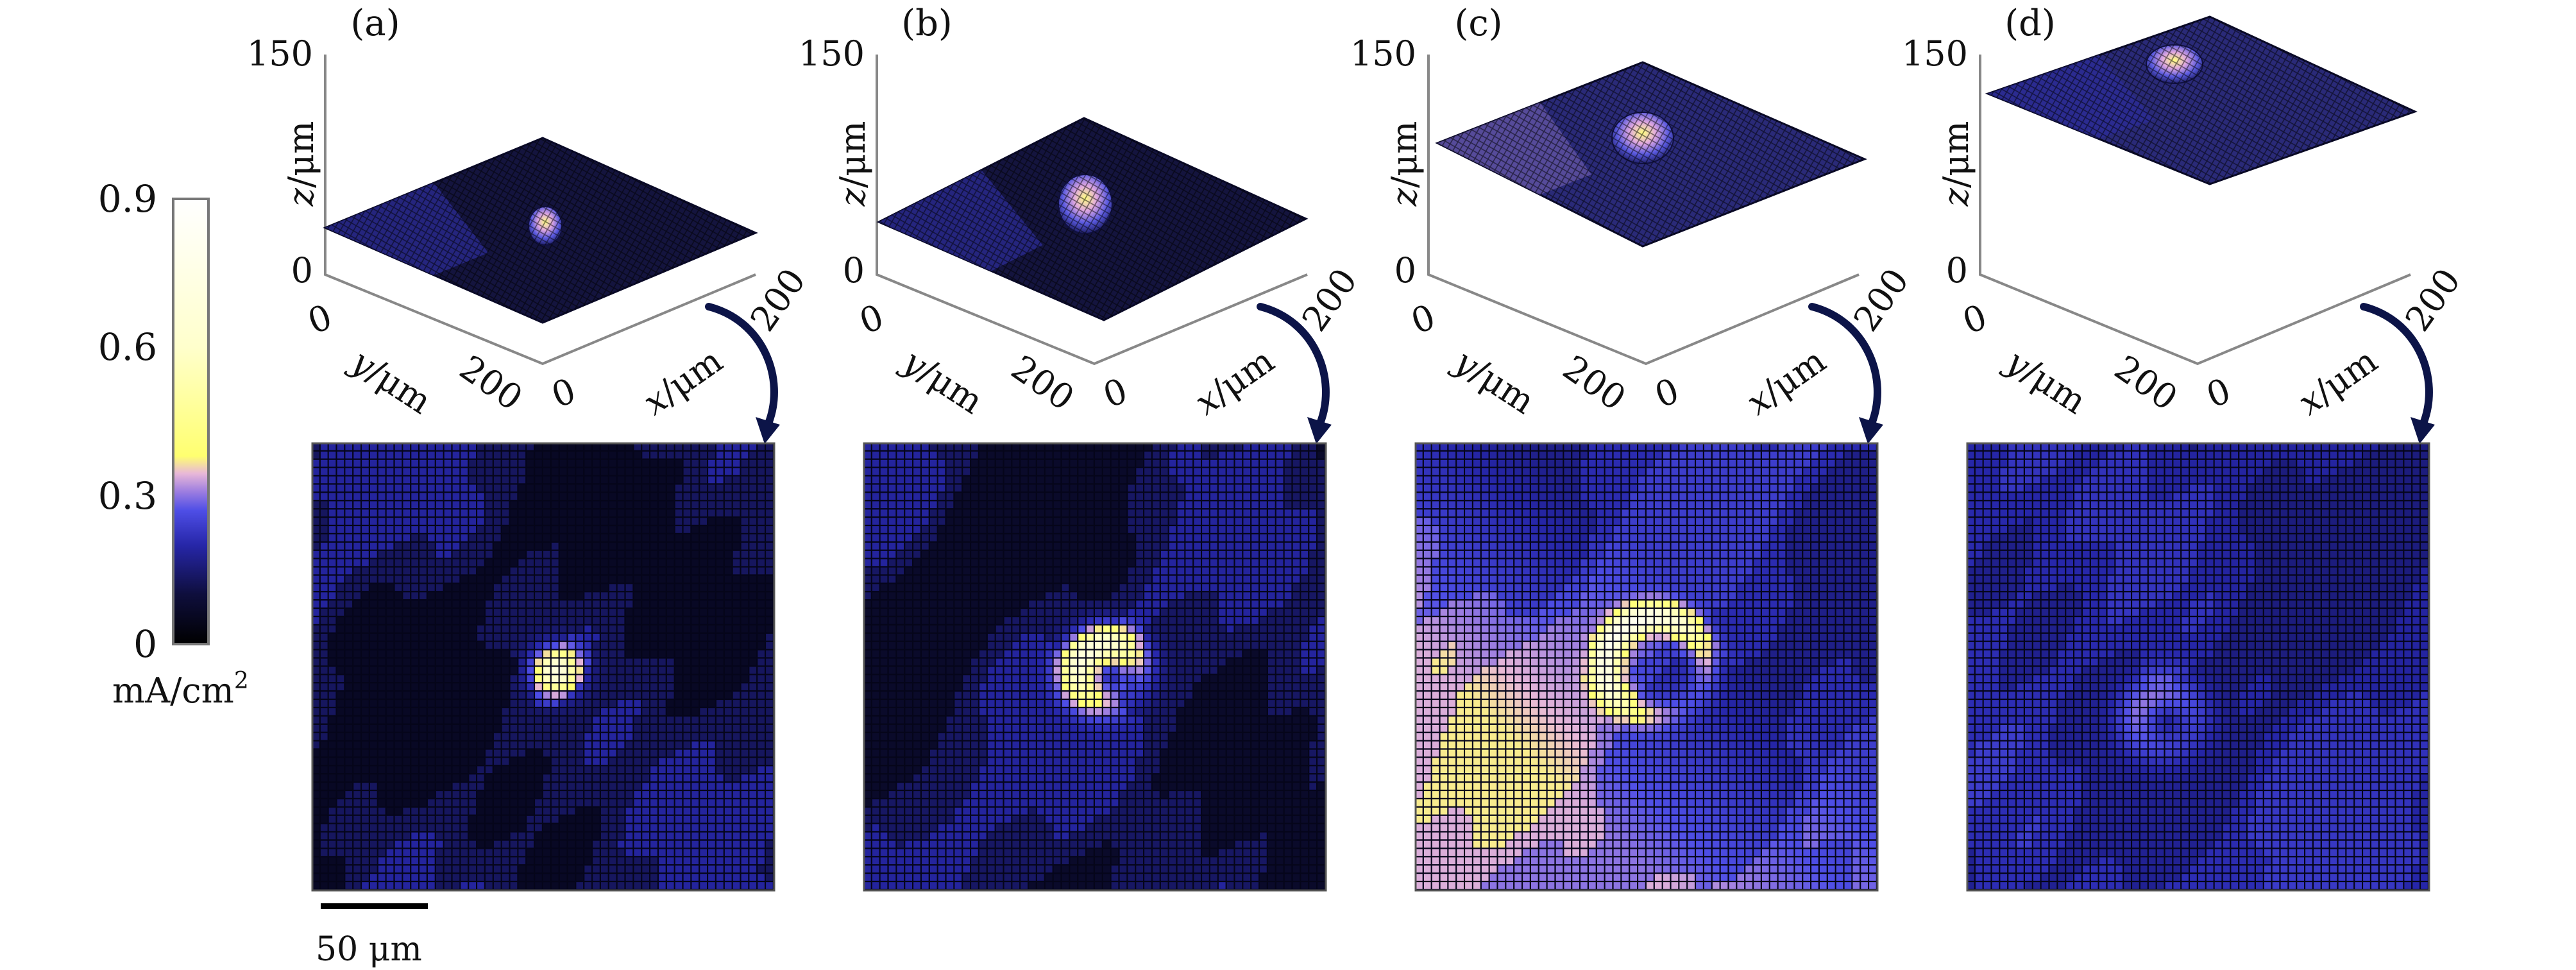 This screenshot has height=970, width=2576. I want to click on curved-arrow-icon, so click(741, 365).